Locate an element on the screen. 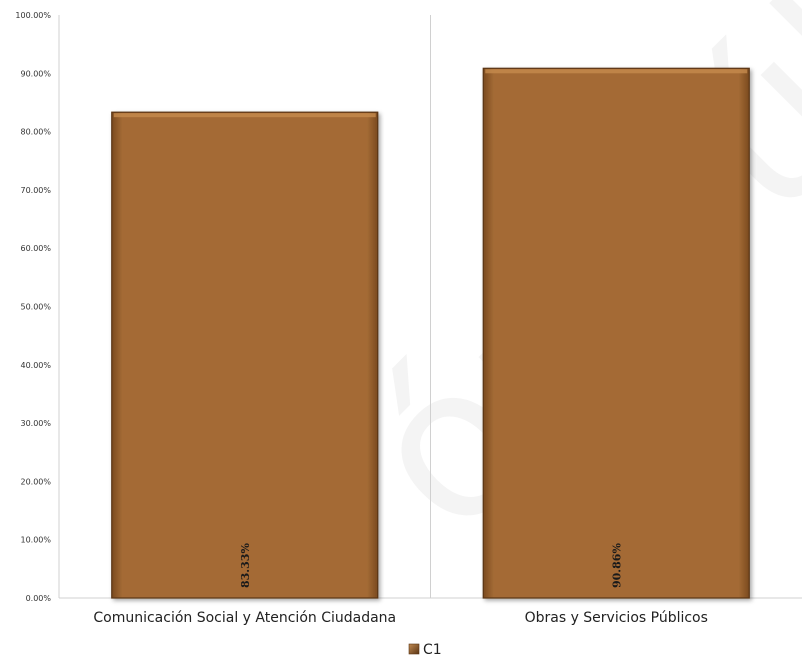  legend: C1 is located at coordinates (425, 650).